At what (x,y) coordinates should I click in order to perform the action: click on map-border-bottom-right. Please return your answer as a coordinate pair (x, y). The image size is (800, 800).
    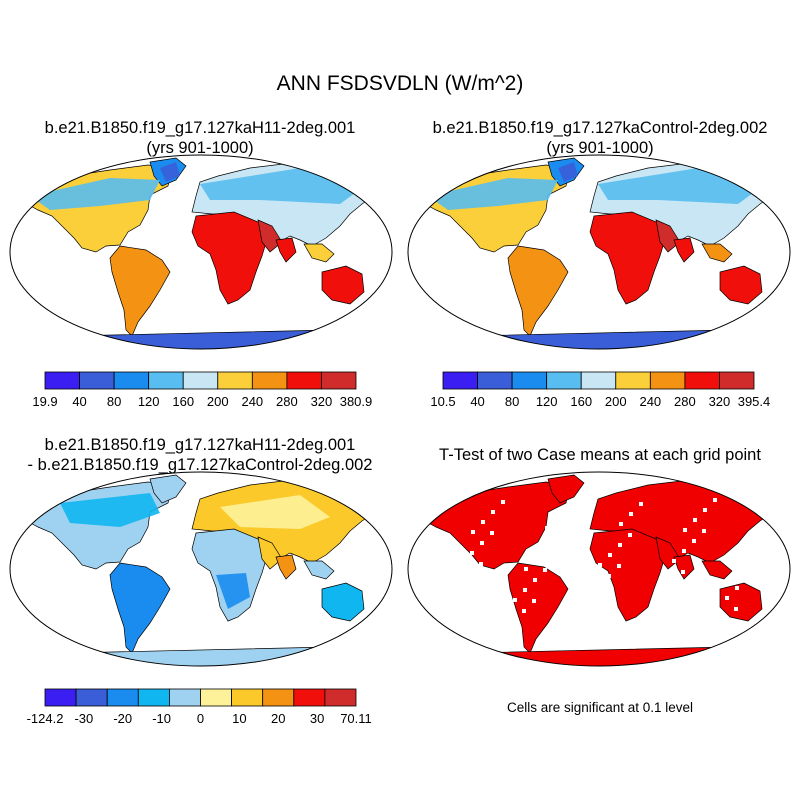
    Looking at the image, I should click on (599, 569).